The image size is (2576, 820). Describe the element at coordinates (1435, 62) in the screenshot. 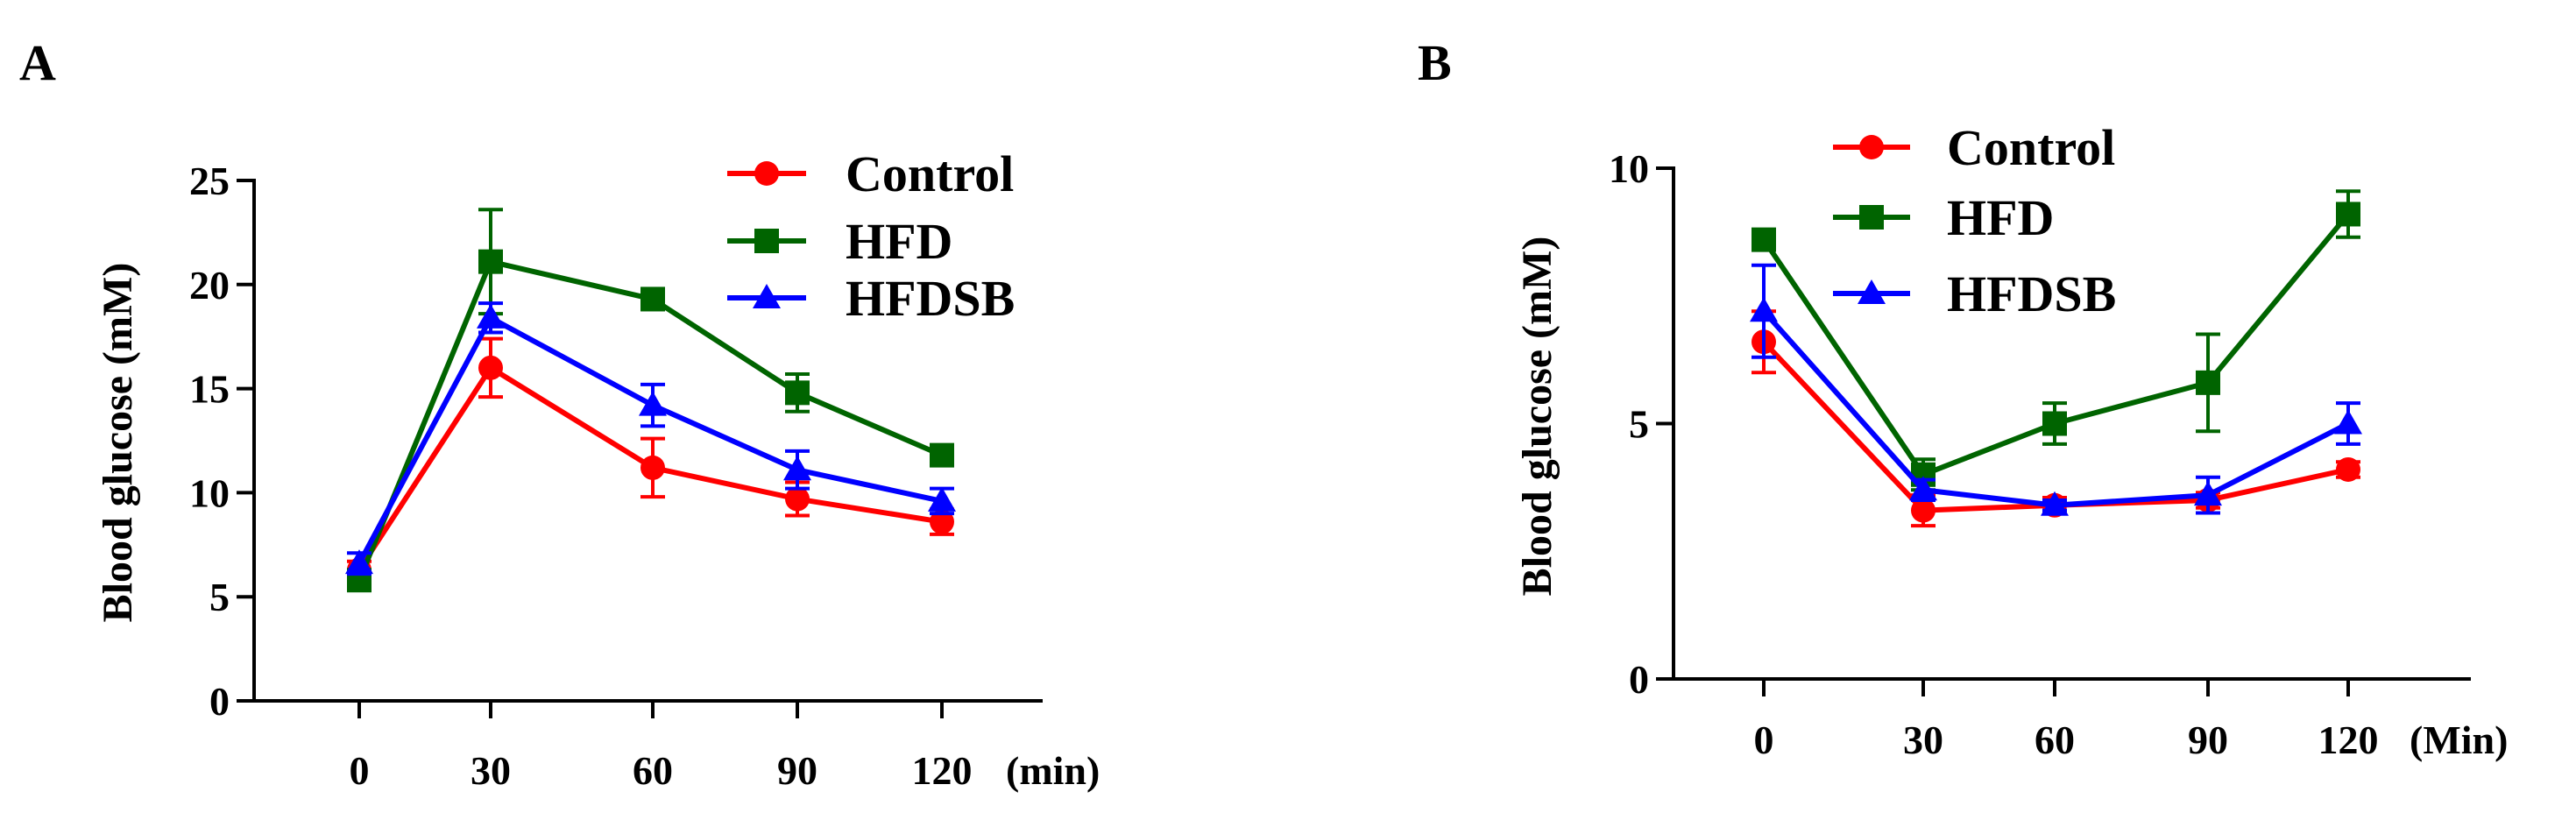

I see `panel-b-label: B` at that location.